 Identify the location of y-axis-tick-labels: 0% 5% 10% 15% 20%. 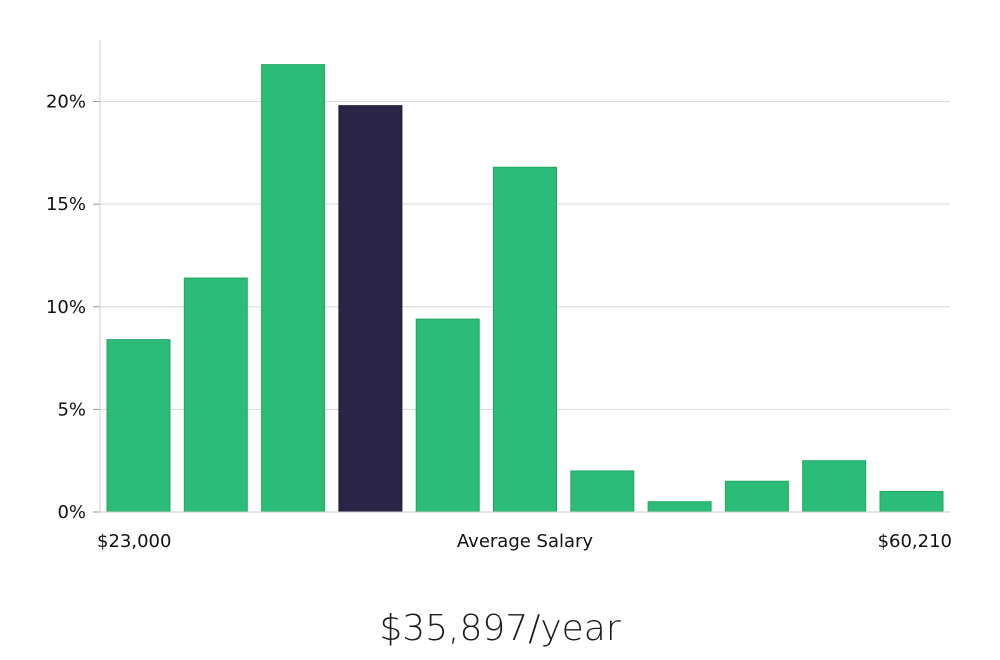
(73, 307).